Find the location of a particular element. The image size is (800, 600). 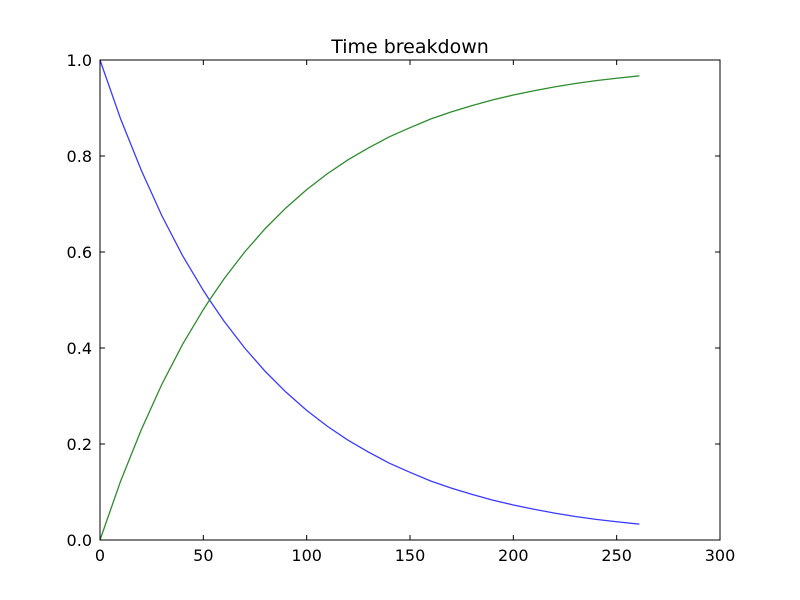

y-tick-label: 0.0 is located at coordinates (79, 540).